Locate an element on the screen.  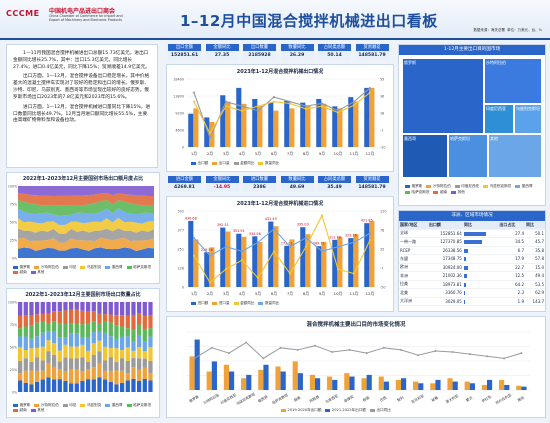
treemap-cell: 印度尼西亚 is located at coordinates (499, 119).